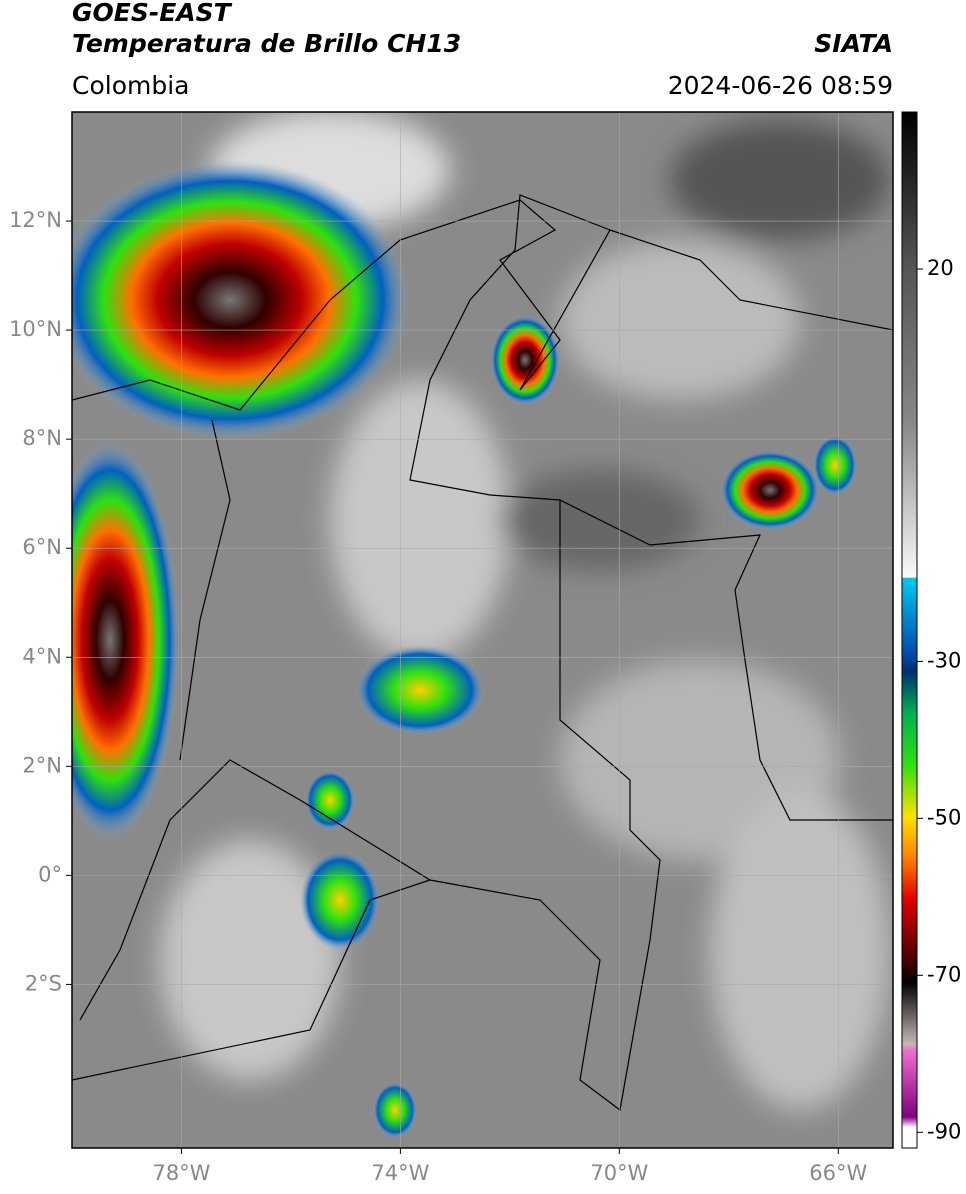 The height and width of the screenshot is (1194, 966). Describe the element at coordinates (266, 43) in the screenshot. I see `subtitle: Temperatura de Brillo CH13` at that location.